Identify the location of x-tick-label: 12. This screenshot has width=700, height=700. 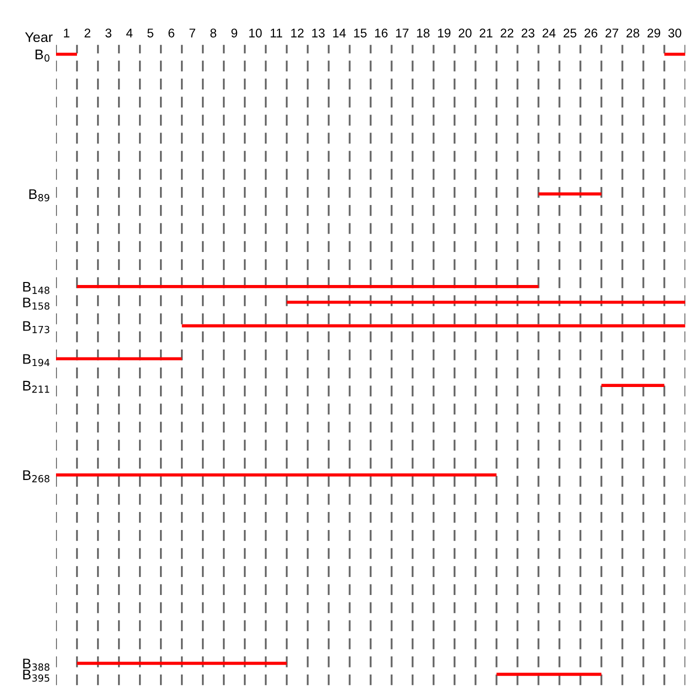
(297, 33).